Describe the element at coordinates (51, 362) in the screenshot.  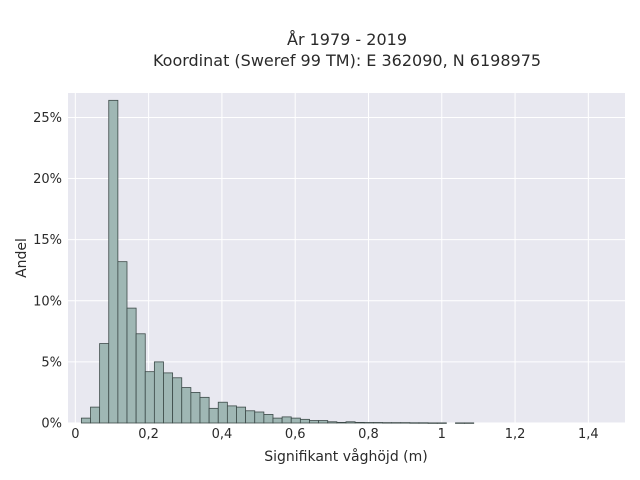
I see `y-tick-label: 5%` at that location.